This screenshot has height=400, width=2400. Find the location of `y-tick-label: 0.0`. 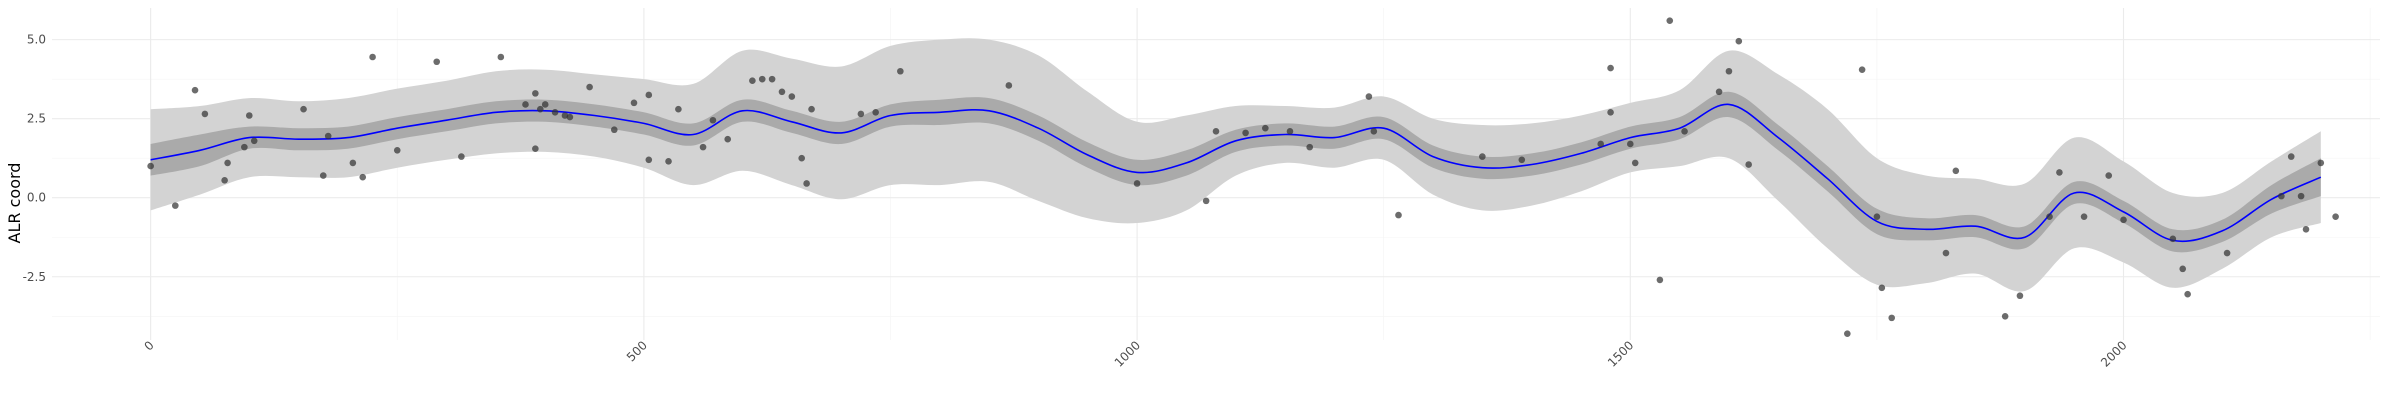

y-tick-label: 0.0 is located at coordinates (36, 198).